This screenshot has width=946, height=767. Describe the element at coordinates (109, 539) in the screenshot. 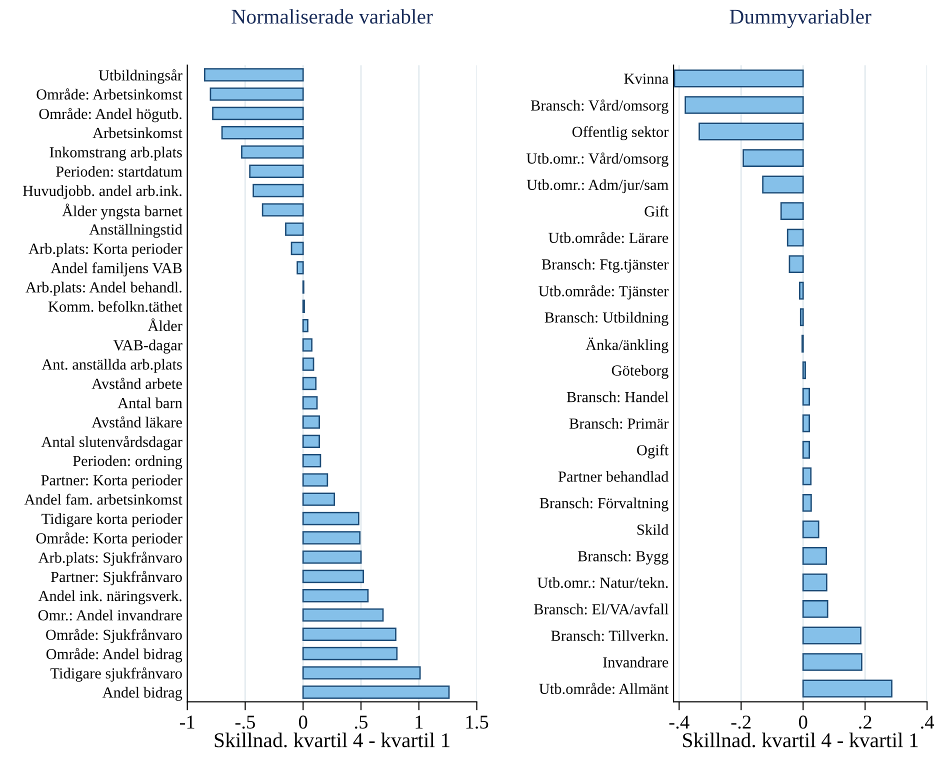

I see `y-tick-label: Område: Korta perioder` at that location.